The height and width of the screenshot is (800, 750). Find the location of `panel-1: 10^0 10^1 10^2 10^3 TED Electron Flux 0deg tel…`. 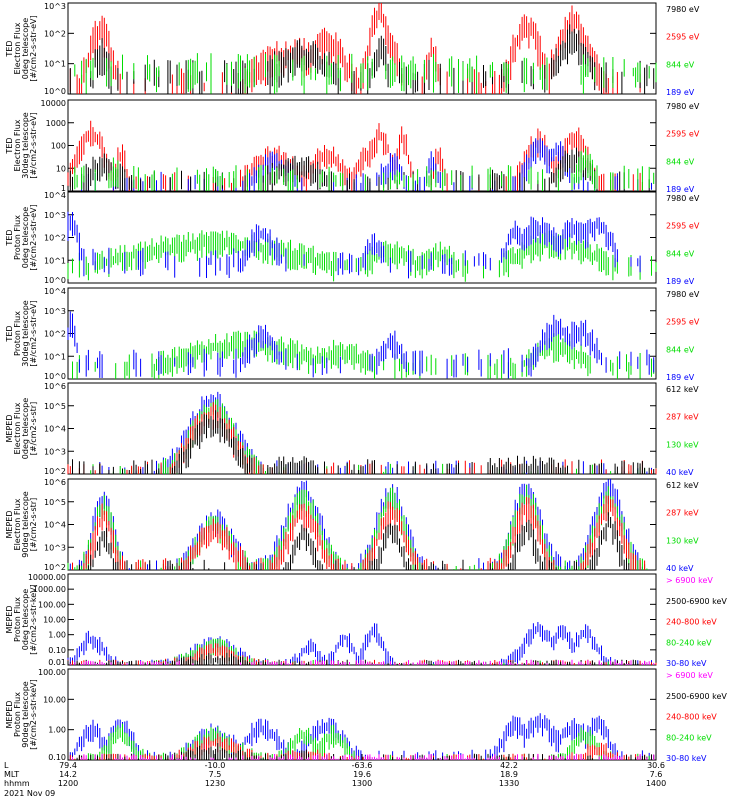

panel-1: 10^0 10^1 10^2 10^3 TED Electron Flux 0deg tel… is located at coordinates (352, 49).